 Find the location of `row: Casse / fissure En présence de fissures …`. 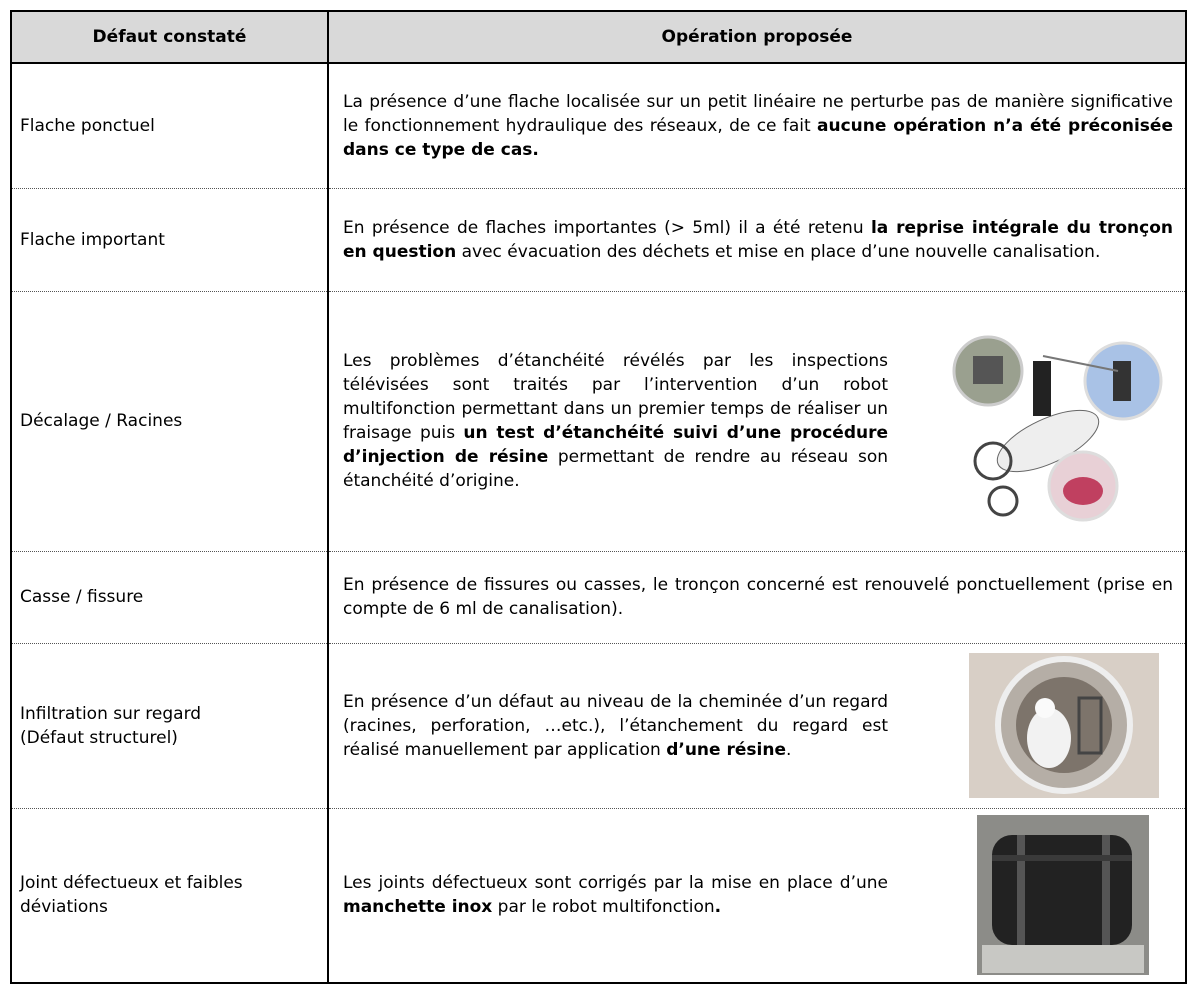

row: Casse / fissure En présence de fissures … is located at coordinates (598, 597).